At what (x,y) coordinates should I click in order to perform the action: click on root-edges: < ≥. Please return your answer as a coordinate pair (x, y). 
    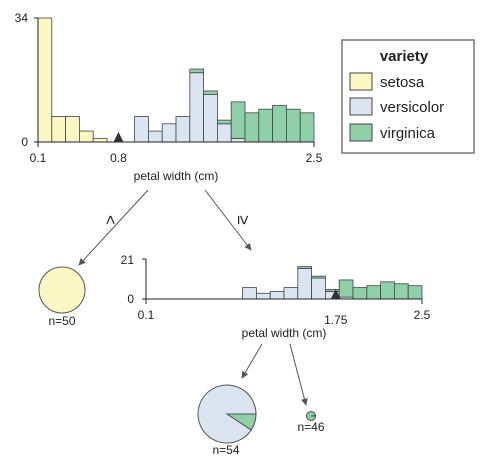
    Looking at the image, I should click on (165, 227).